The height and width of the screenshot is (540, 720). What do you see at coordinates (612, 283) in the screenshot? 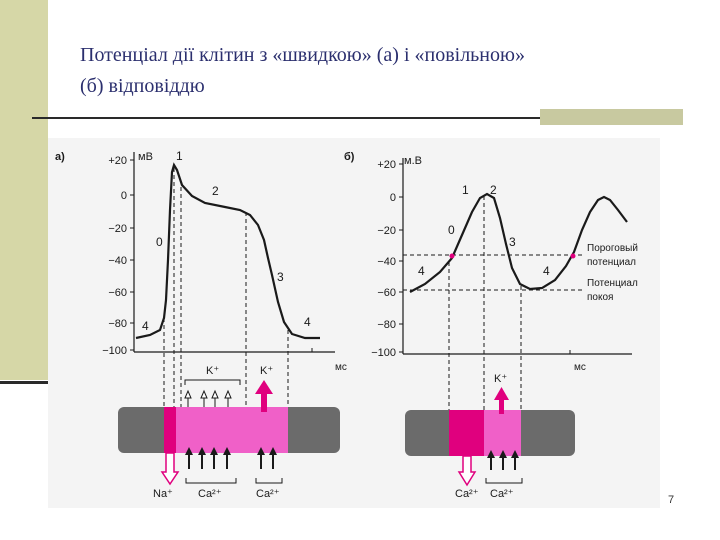
I see `panel-b-rest-label-1: Потенциал` at bounding box center [612, 283].